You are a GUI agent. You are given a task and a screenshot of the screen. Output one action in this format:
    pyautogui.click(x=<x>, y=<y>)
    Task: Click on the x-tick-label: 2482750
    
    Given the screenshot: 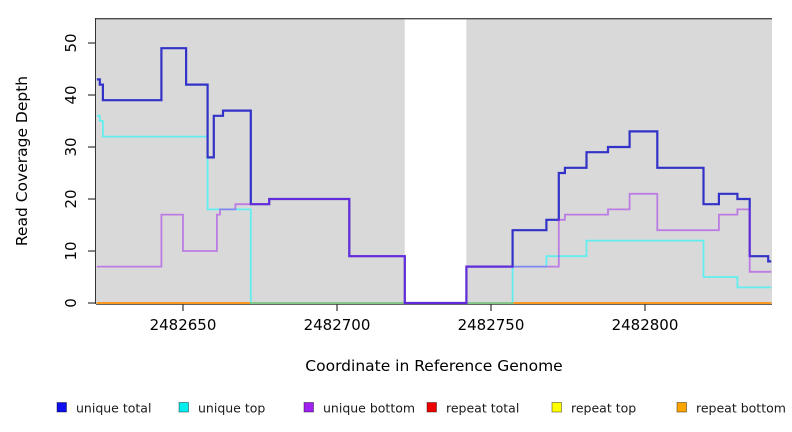 What is the action you would take?
    pyautogui.click(x=491, y=325)
    